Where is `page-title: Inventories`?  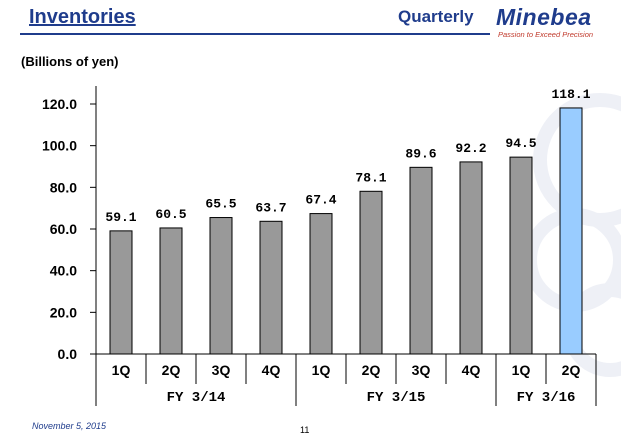 page-title: Inventories is located at coordinates (82, 17).